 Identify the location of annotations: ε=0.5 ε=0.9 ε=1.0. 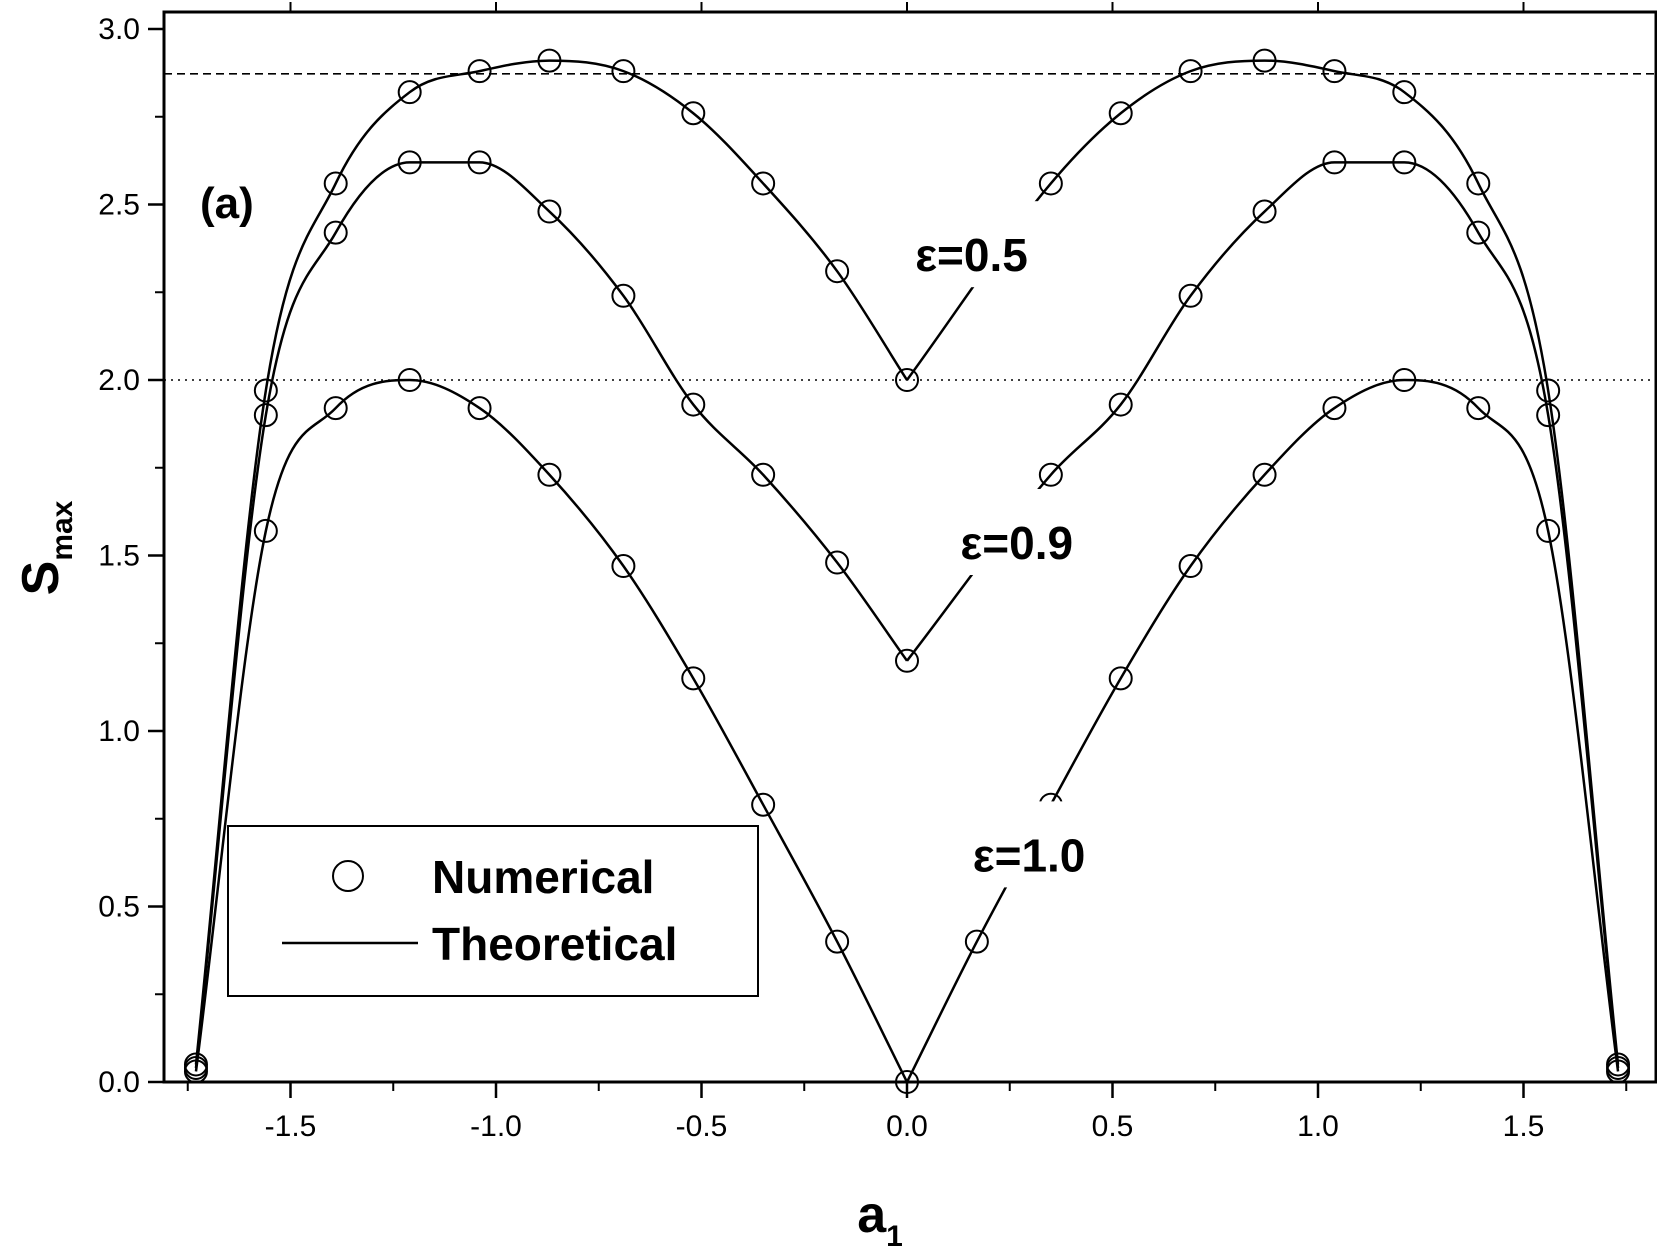
(1010, 544).